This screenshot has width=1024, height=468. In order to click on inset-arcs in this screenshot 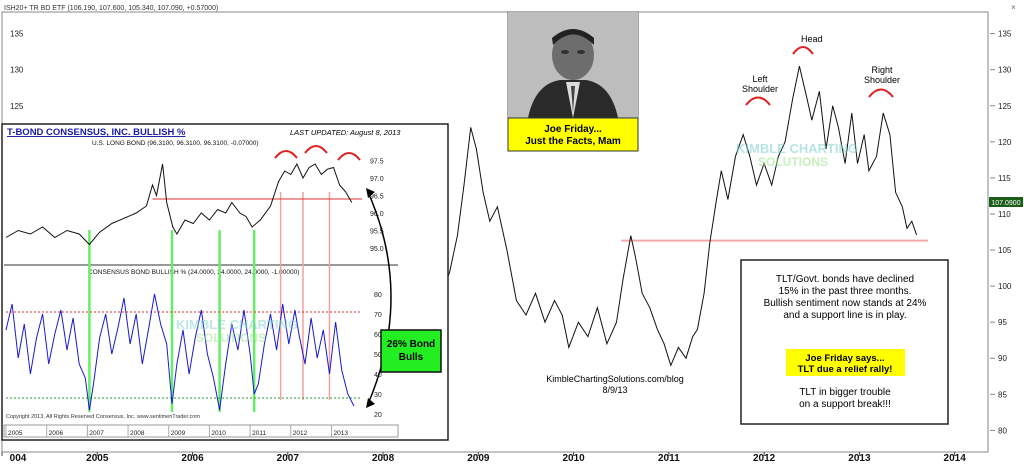, I will do `click(317, 153)`.